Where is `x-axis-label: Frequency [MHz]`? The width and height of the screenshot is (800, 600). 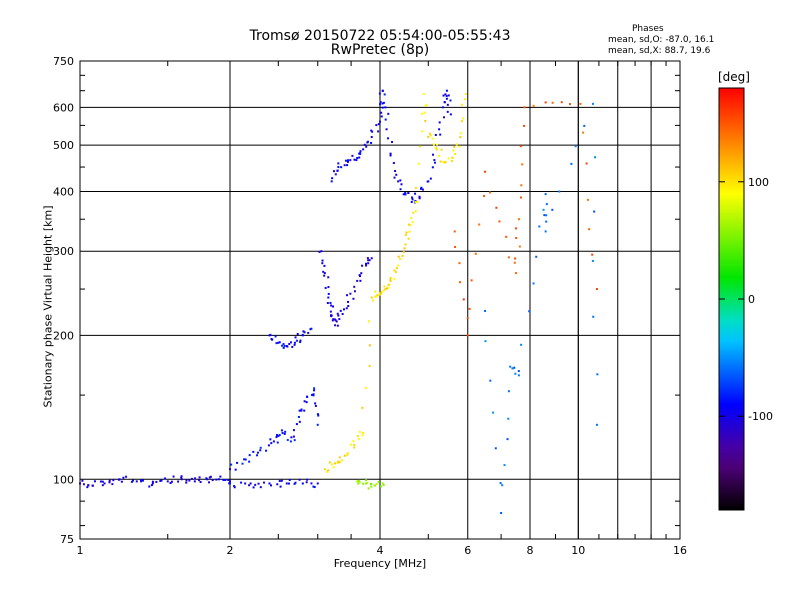
x-axis-label: Frequency [MHz] is located at coordinates (380, 563).